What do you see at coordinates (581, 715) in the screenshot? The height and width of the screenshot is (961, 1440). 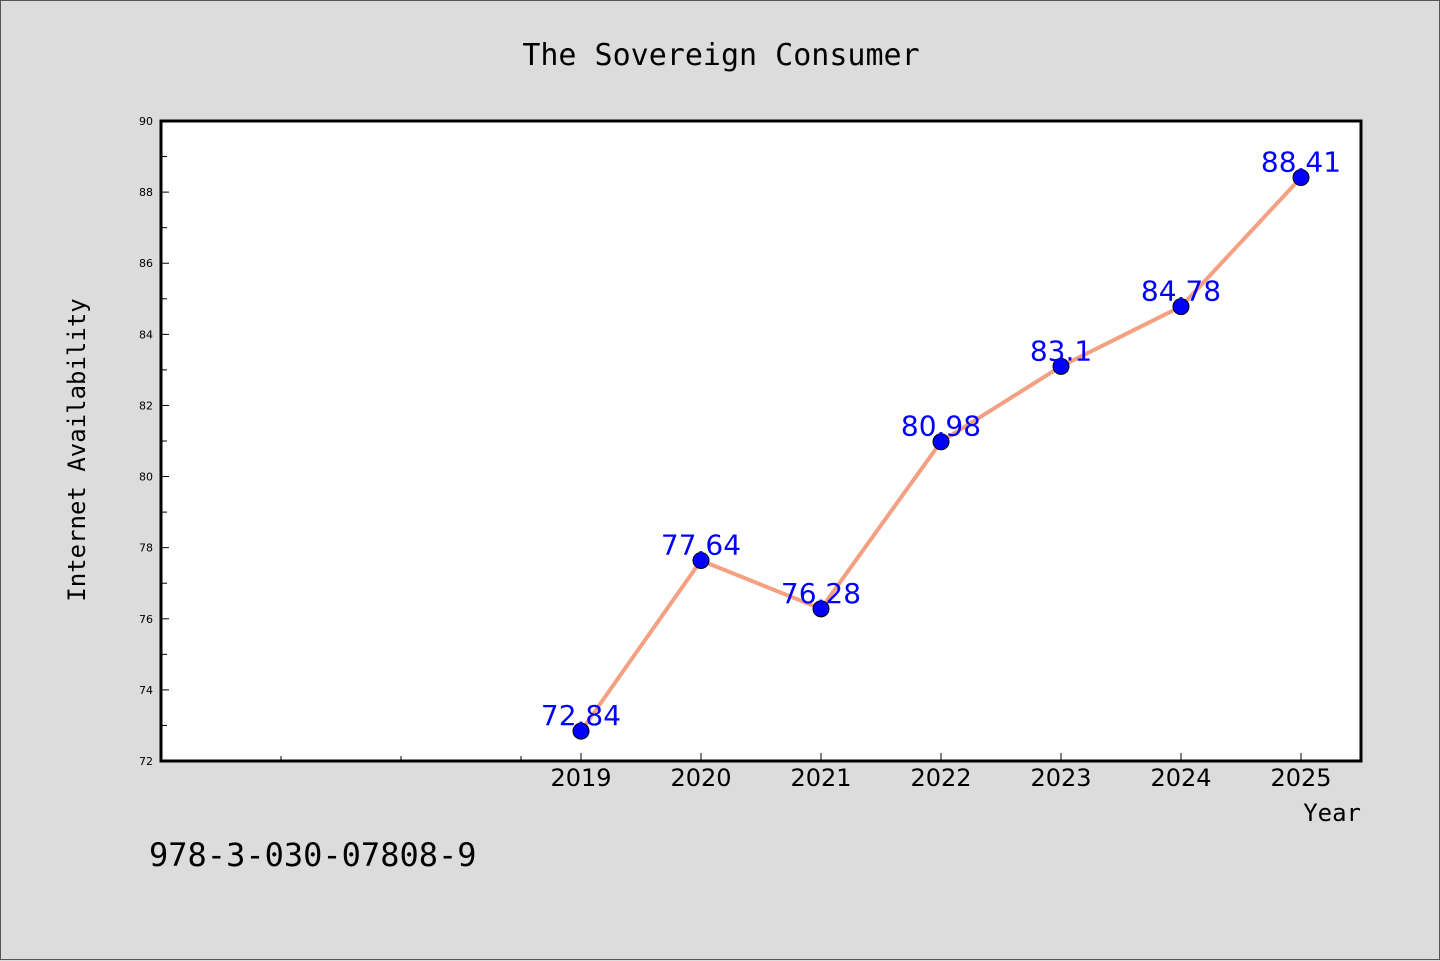 I see `data-label: 72.84` at bounding box center [581, 715].